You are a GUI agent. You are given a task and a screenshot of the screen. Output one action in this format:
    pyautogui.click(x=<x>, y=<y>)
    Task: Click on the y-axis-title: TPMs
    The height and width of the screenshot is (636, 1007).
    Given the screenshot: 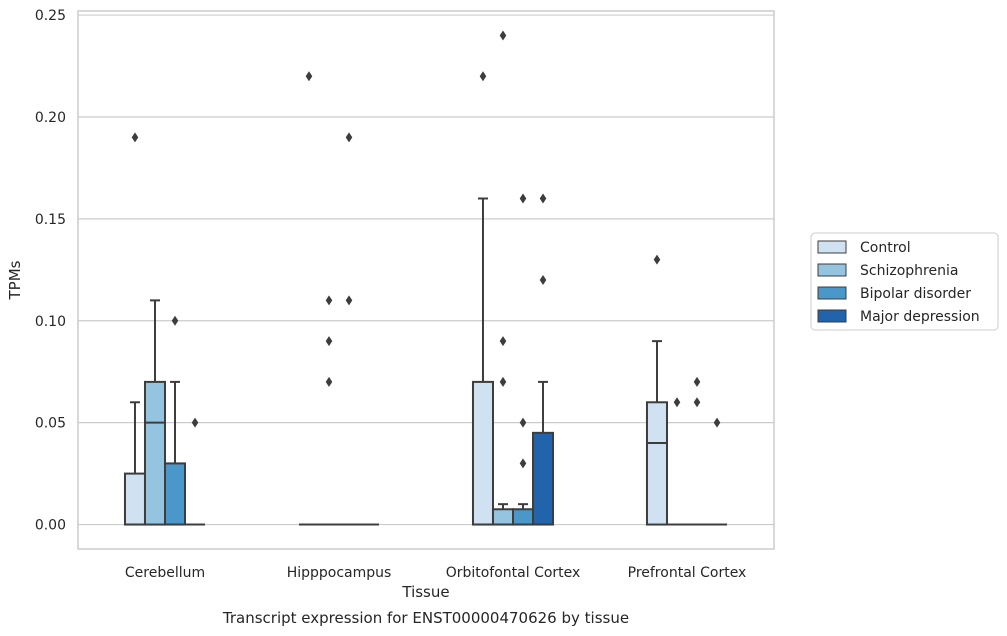 What is the action you would take?
    pyautogui.click(x=15, y=280)
    